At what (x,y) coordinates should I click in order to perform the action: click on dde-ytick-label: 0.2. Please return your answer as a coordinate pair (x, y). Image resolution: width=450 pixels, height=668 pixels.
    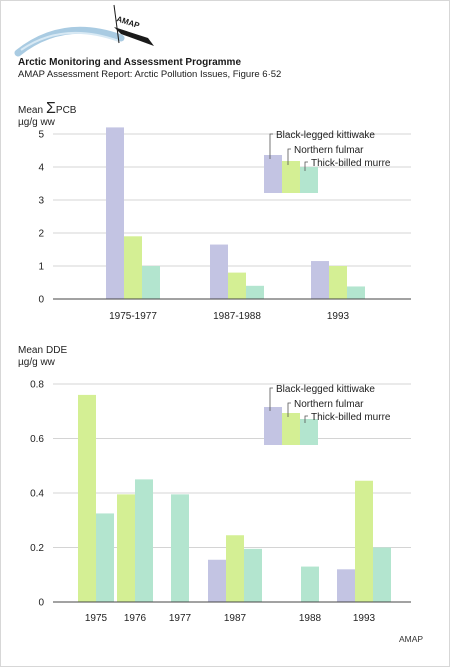
    Looking at the image, I should click on (37, 548).